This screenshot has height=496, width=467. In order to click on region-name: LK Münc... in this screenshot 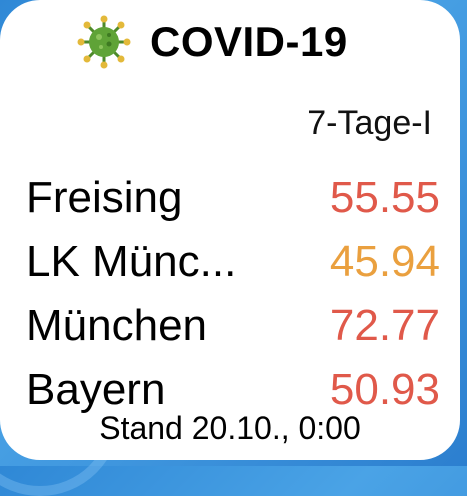, I will do `click(131, 261)`.